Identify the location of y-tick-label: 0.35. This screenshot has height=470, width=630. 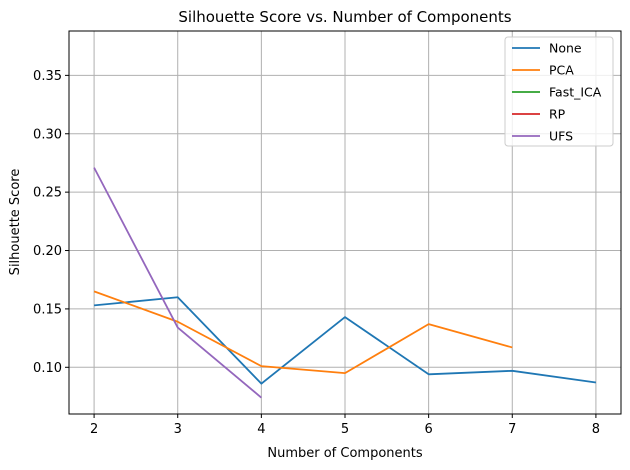
(47, 76).